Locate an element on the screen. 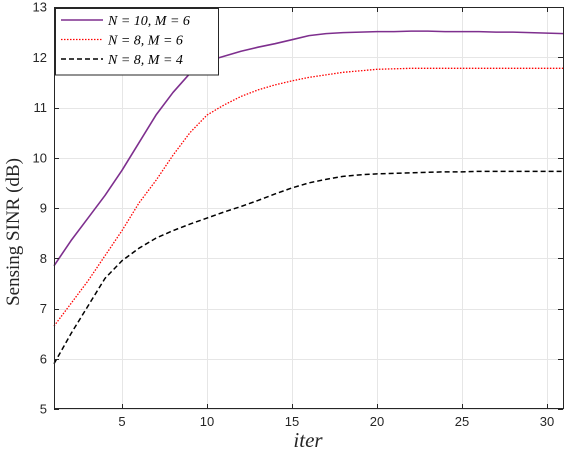 This screenshot has width=564, height=456. legend-label-2: N = 8, M = 6 is located at coordinates (145, 41).